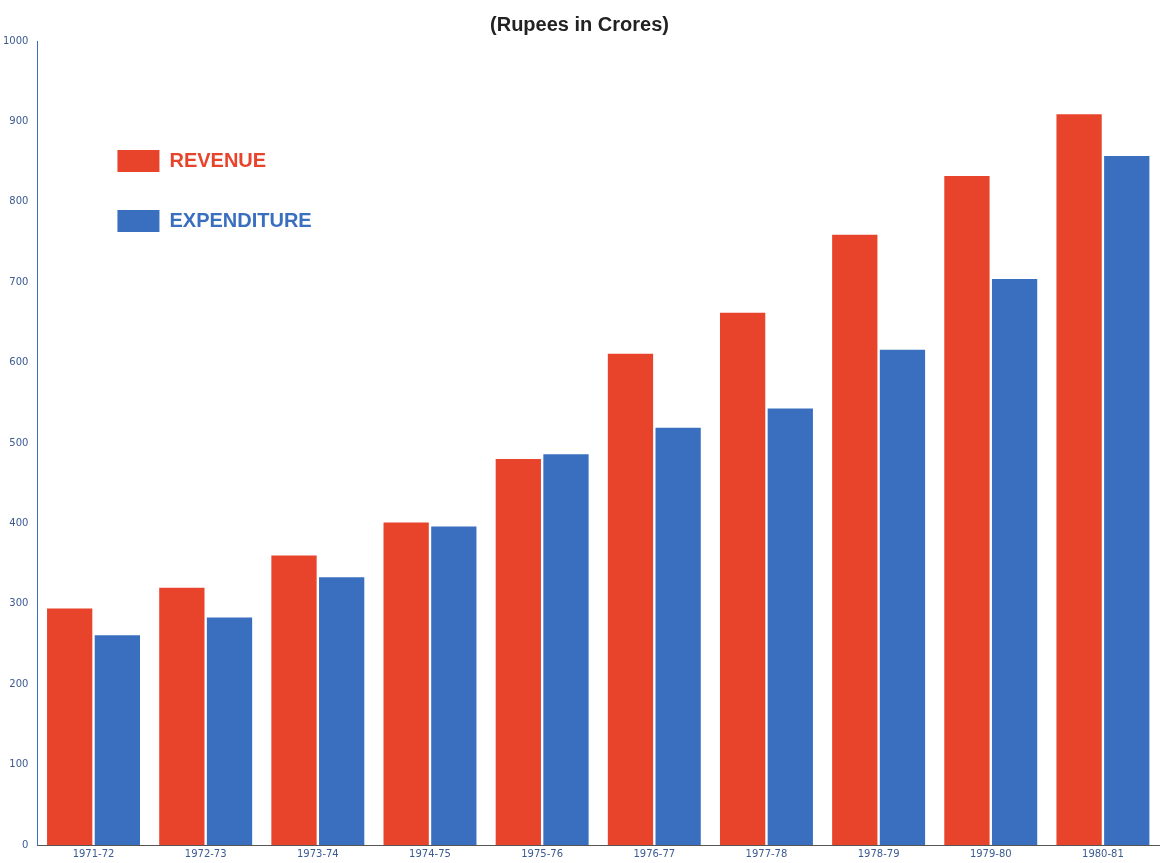 Image resolution: width=1164 pixels, height=863 pixels. I want to click on chart-title: (Rupees in Crores), so click(579, 23).